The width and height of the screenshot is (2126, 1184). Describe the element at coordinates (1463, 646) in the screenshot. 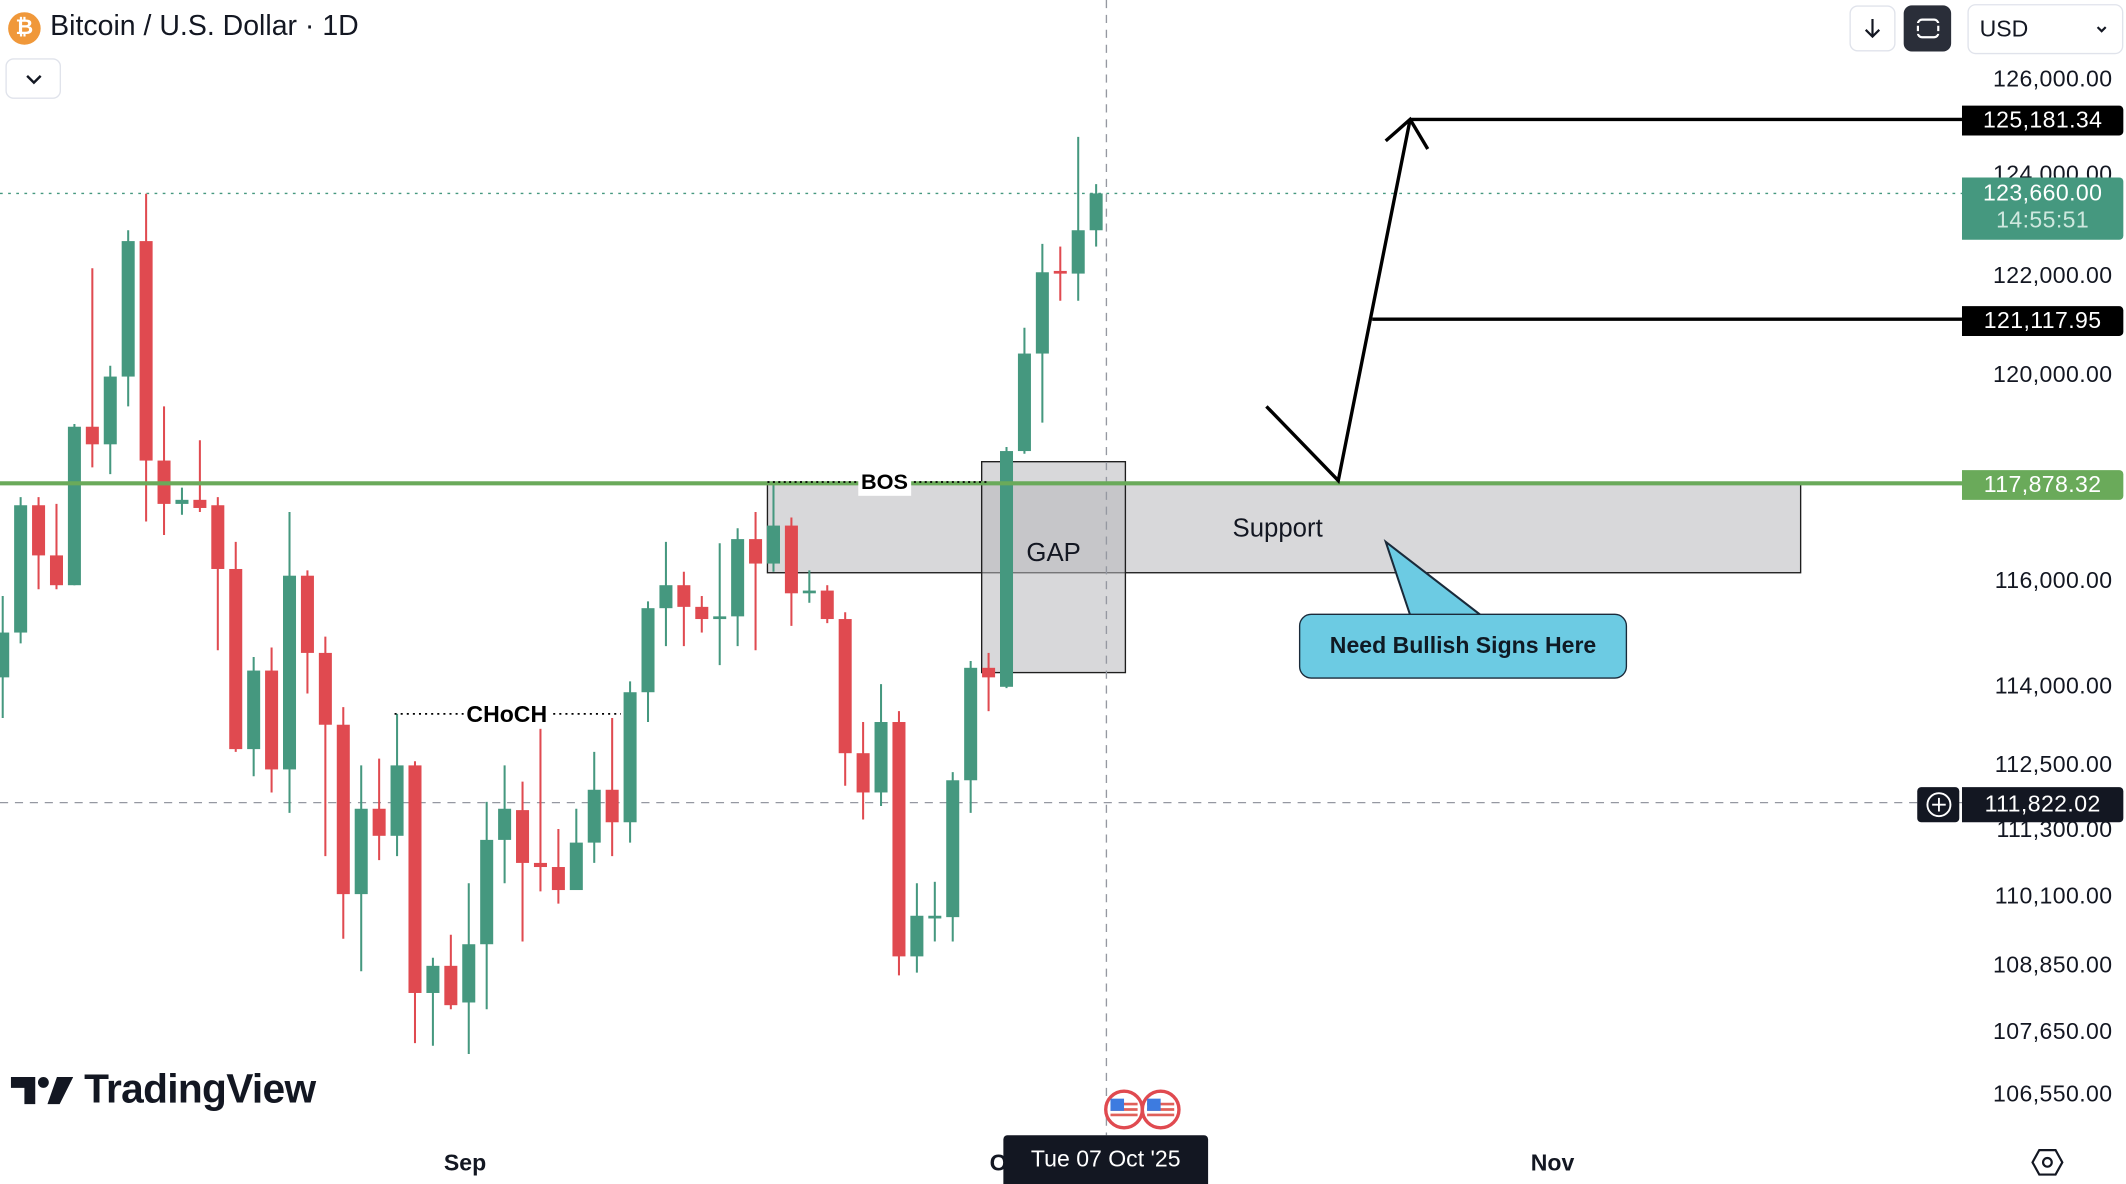

I see `callout-note: Need Bullish Signs Here` at that location.